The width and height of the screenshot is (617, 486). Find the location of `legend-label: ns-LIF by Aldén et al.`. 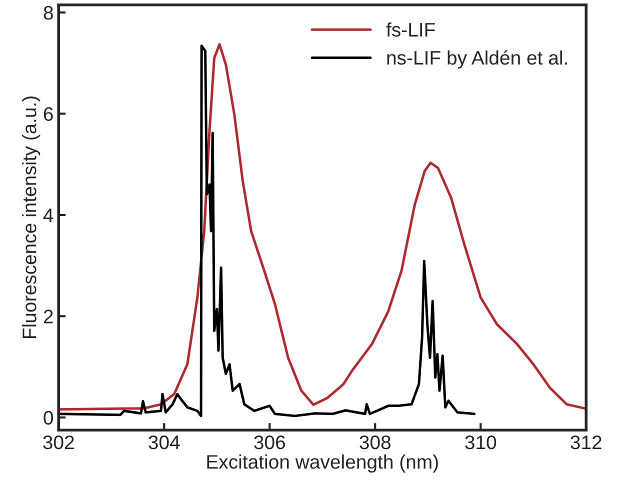

legend-label: ns-LIF by Aldén et al. is located at coordinates (477, 59).